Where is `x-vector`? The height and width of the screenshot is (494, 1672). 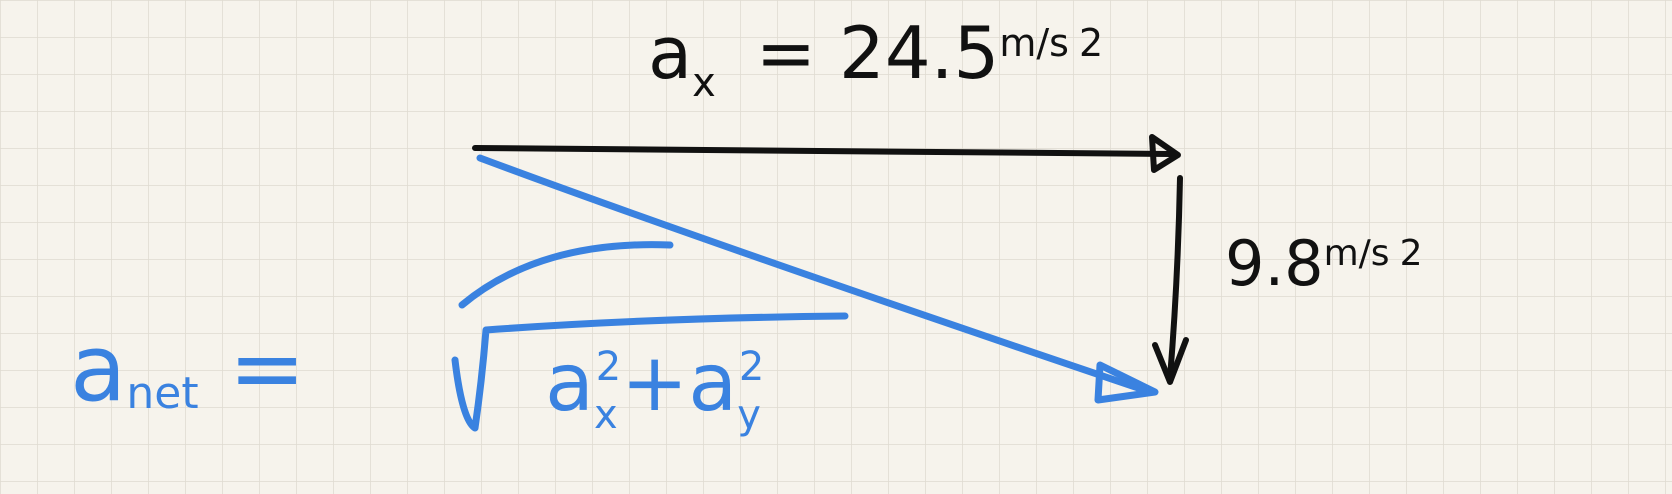
x-vector is located at coordinates (826, 153).